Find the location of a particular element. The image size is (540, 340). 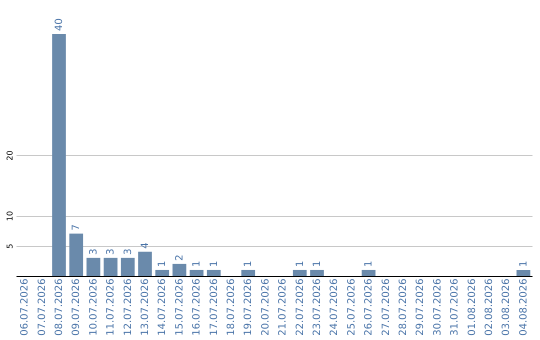

x-tick-label: 12.07.2026 is located at coordinates (128, 307).